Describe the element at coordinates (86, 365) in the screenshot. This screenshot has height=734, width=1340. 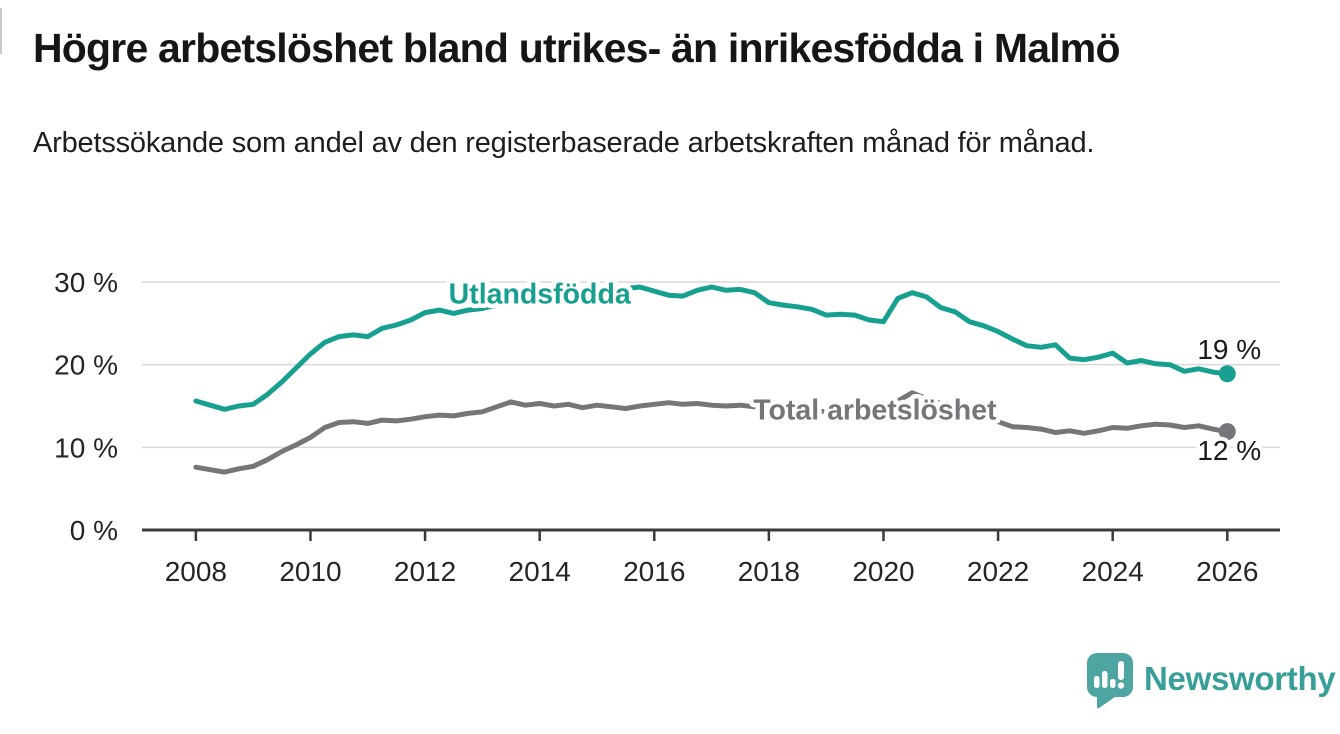
I see `y-tick-label-20: 20 %` at that location.